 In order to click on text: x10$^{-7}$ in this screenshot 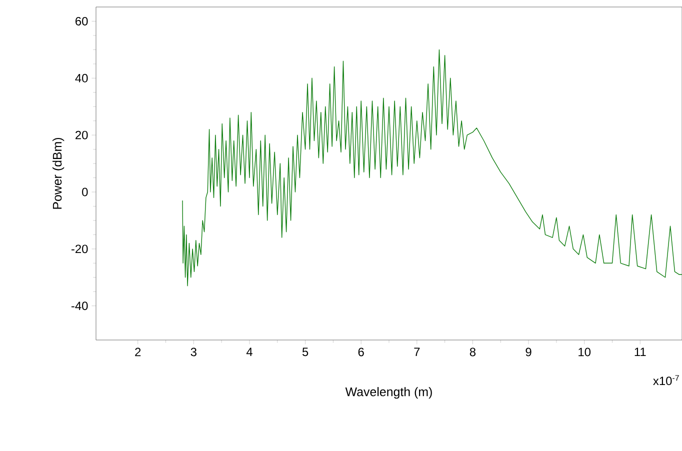, I will do `click(666, 380)`.